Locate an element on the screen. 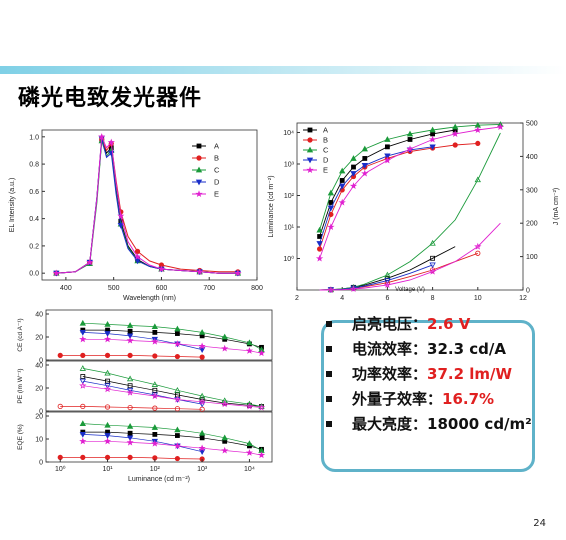  performance-label: 外量子效率： is located at coordinates (397, 399).